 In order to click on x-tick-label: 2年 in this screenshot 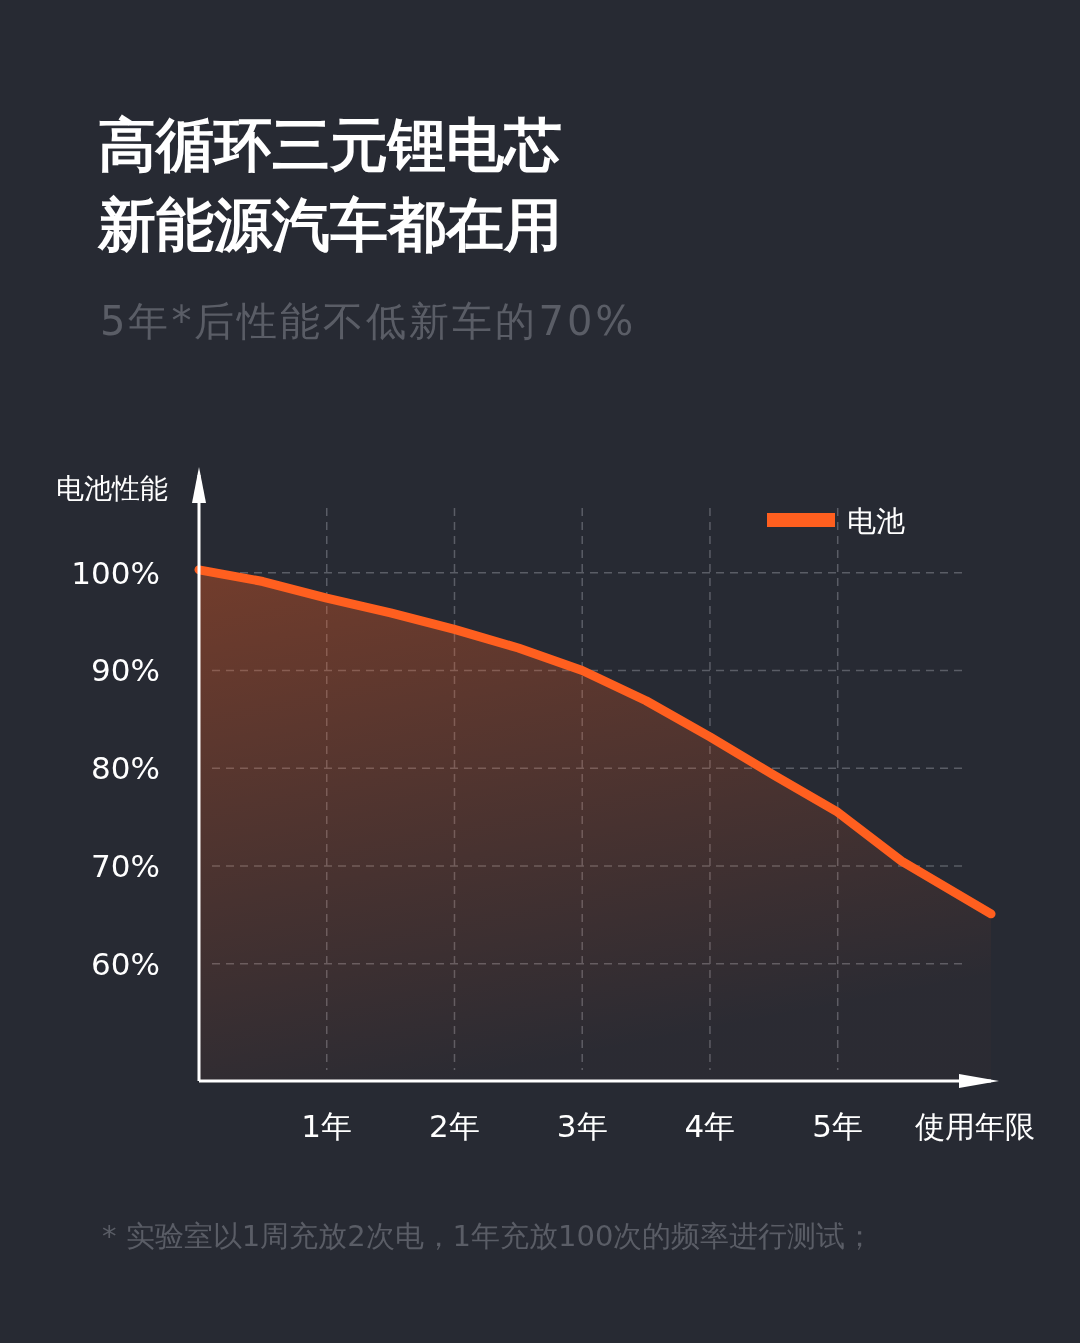, I will do `click(454, 1126)`.